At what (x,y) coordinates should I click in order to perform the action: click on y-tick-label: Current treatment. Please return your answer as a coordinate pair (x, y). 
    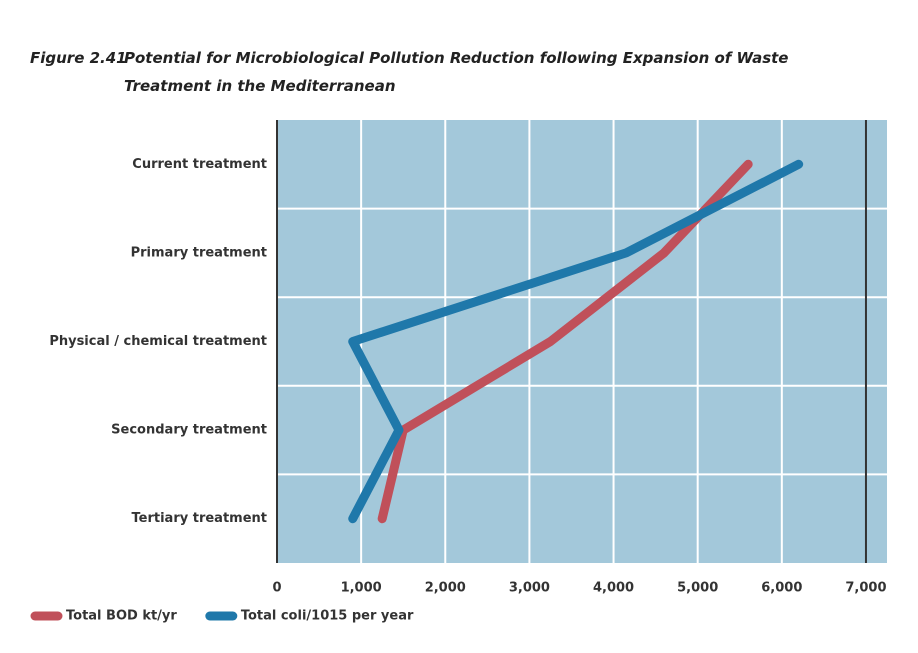
    Looking at the image, I should click on (199, 164).